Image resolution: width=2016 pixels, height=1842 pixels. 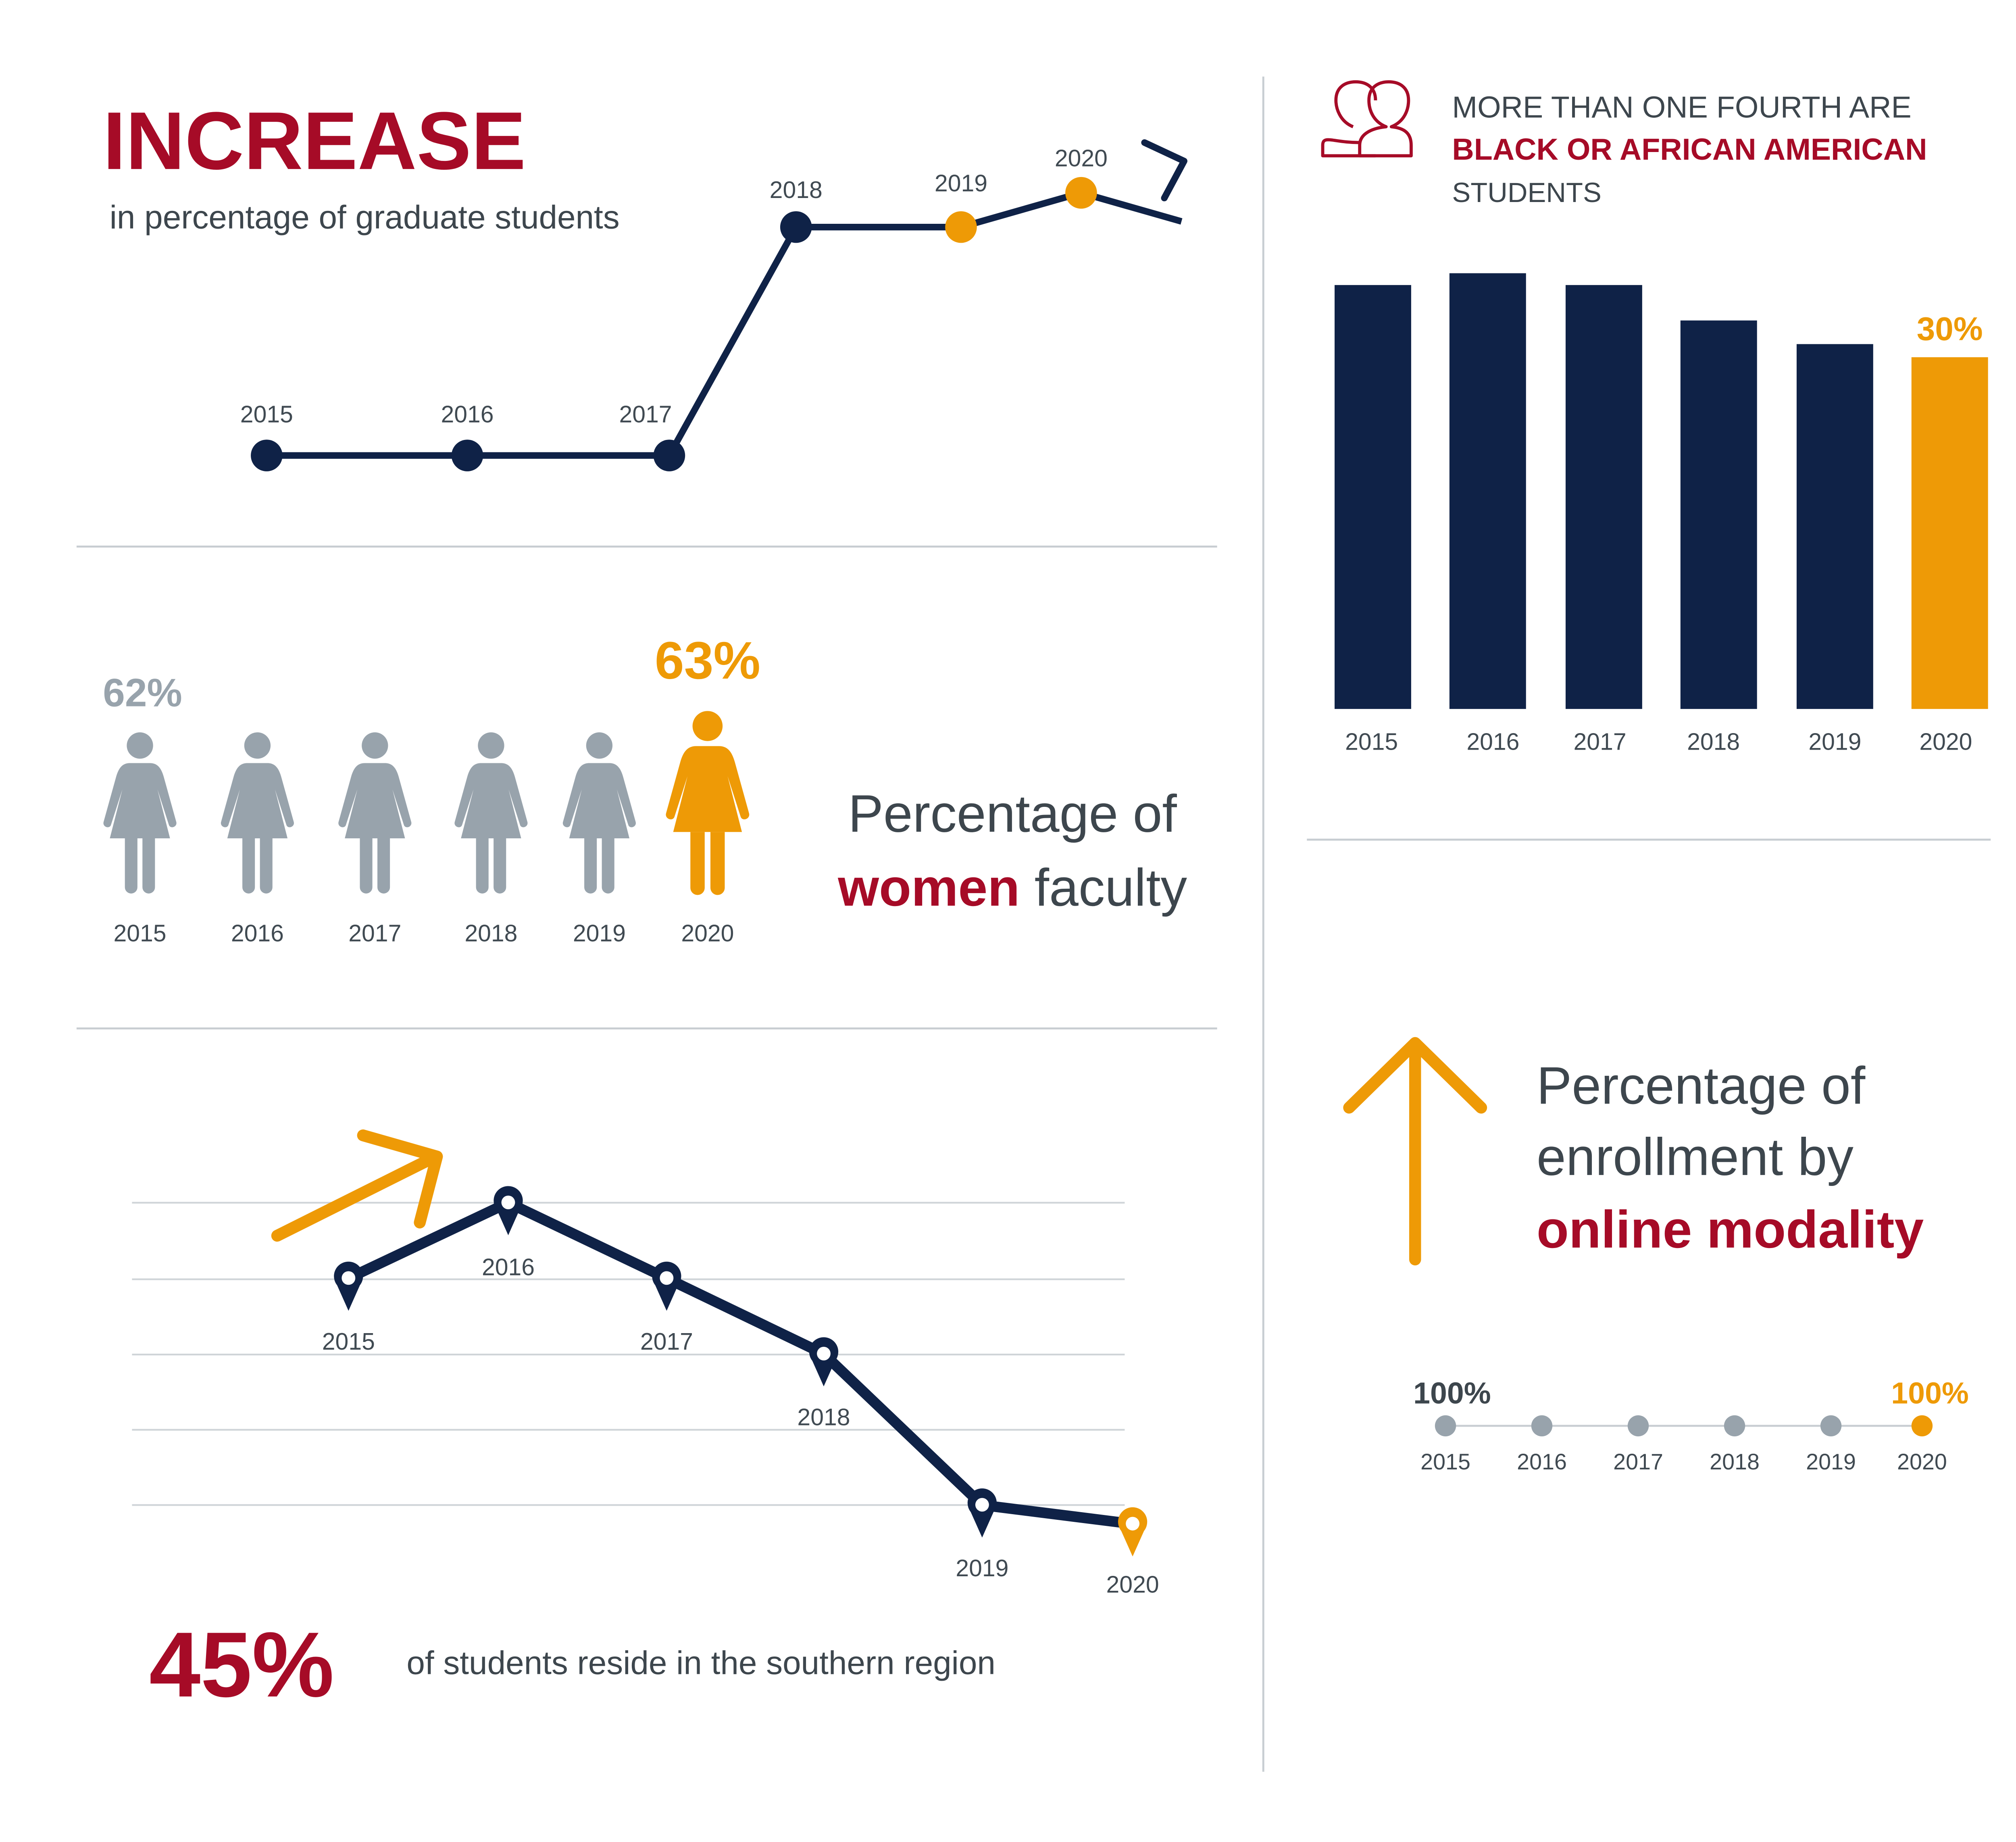 What do you see at coordinates (1164, 171) in the screenshot?
I see `graduate-trend-arrow-icon` at bounding box center [1164, 171].